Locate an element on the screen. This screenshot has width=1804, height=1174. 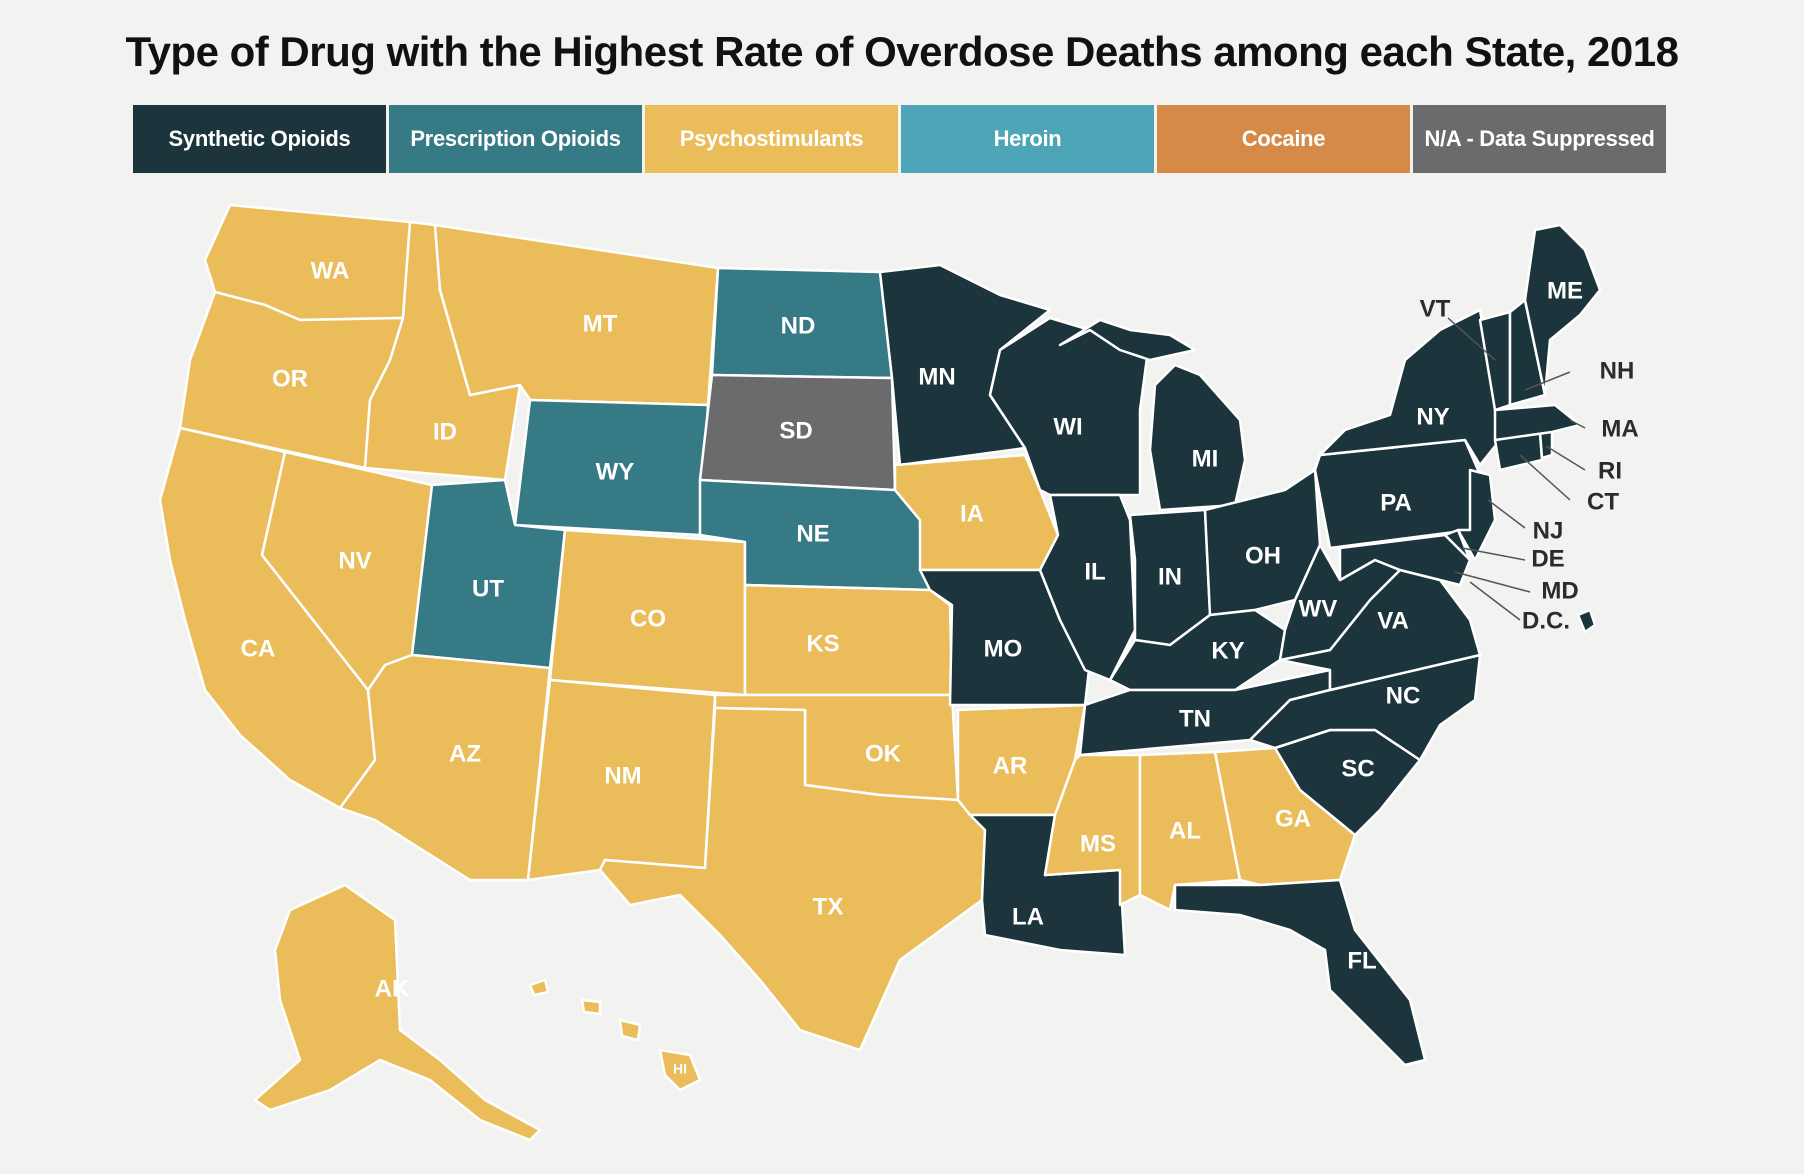
state-me is located at coordinates (1562, 310).